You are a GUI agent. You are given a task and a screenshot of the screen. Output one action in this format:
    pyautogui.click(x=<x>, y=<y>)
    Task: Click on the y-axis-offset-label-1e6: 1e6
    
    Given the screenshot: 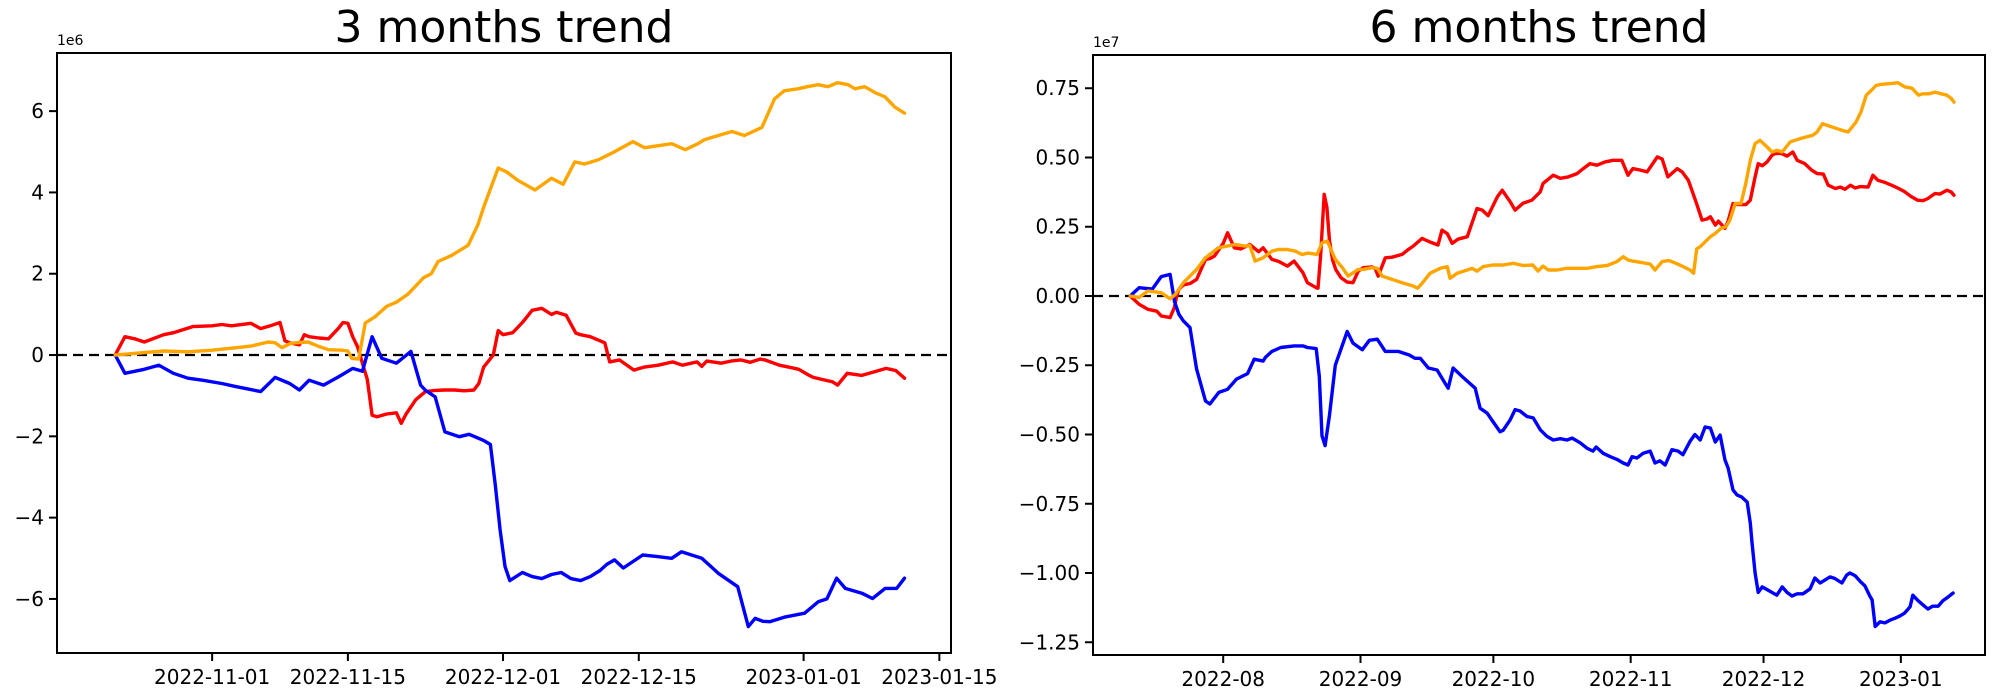 What is the action you would take?
    pyautogui.click(x=70, y=41)
    